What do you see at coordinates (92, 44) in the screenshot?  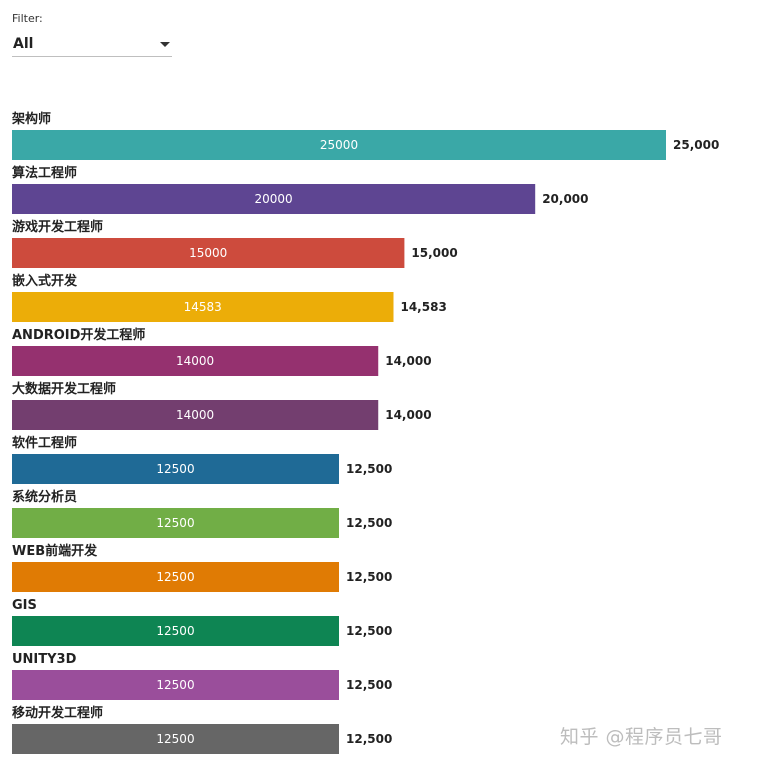 I see `filter-dropdown: All` at bounding box center [92, 44].